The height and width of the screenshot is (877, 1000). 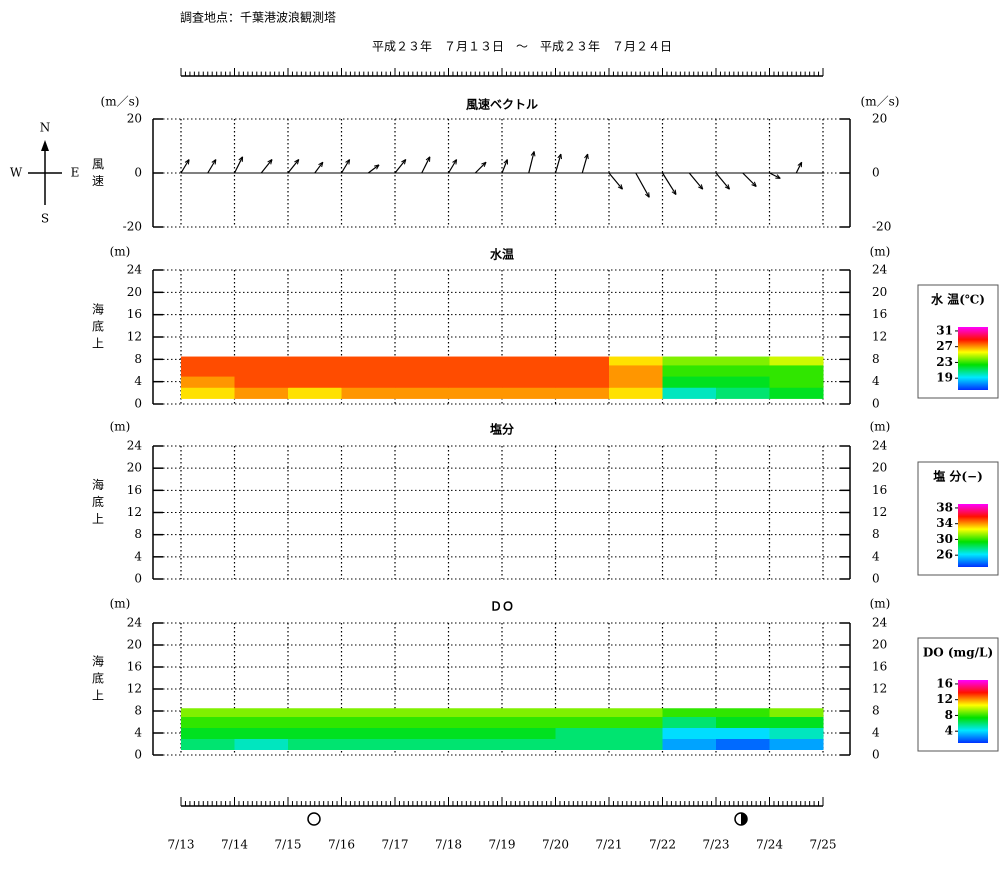 I want to click on colorbar-title: 塩 分(−), so click(x=958, y=476).